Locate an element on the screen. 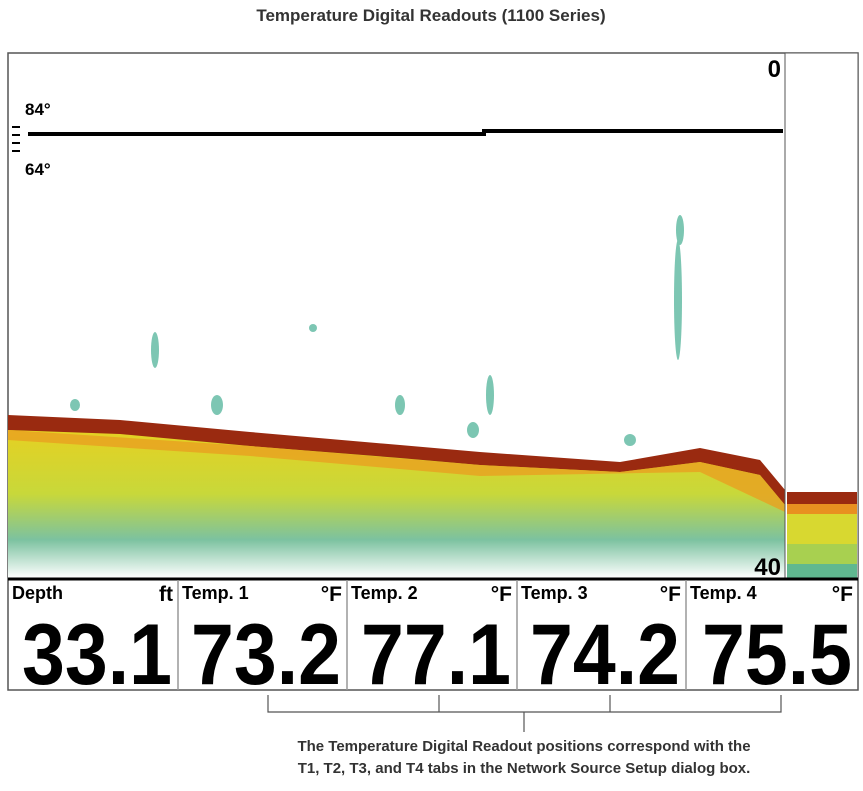  depth-bottom: 40 is located at coordinates (767, 567).